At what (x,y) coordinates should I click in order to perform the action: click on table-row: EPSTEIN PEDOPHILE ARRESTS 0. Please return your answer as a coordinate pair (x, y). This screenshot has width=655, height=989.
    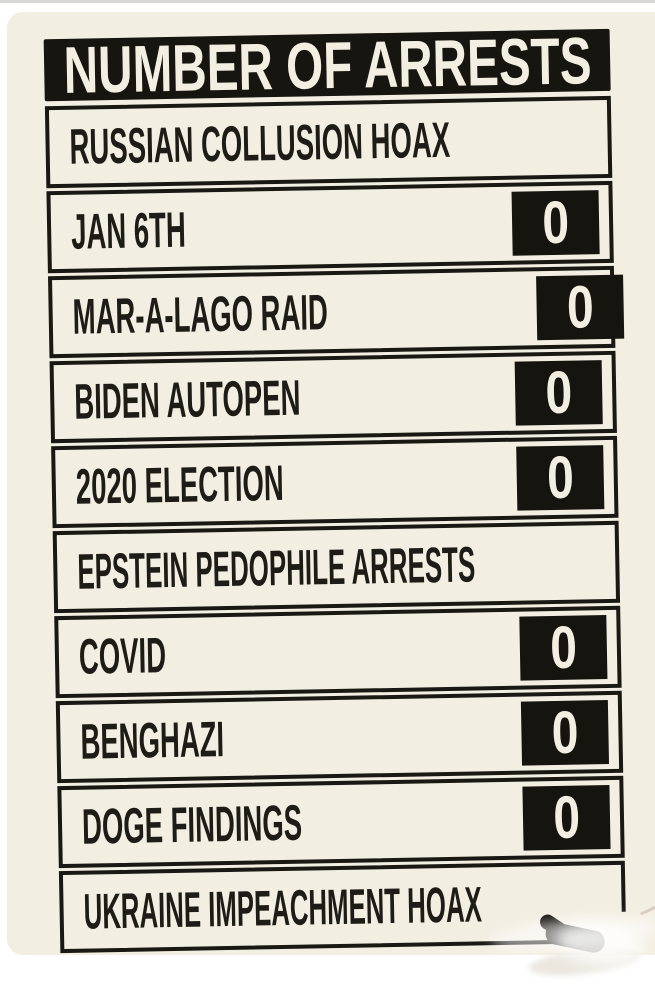
    Looking at the image, I should click on (336, 567).